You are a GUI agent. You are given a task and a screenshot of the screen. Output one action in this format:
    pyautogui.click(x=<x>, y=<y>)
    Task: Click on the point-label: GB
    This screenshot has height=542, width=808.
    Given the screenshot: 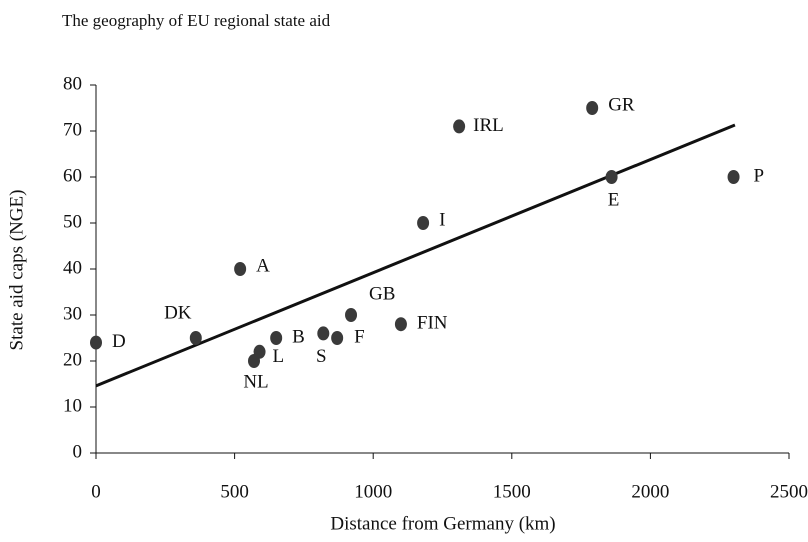 What is the action you would take?
    pyautogui.click(x=382, y=293)
    